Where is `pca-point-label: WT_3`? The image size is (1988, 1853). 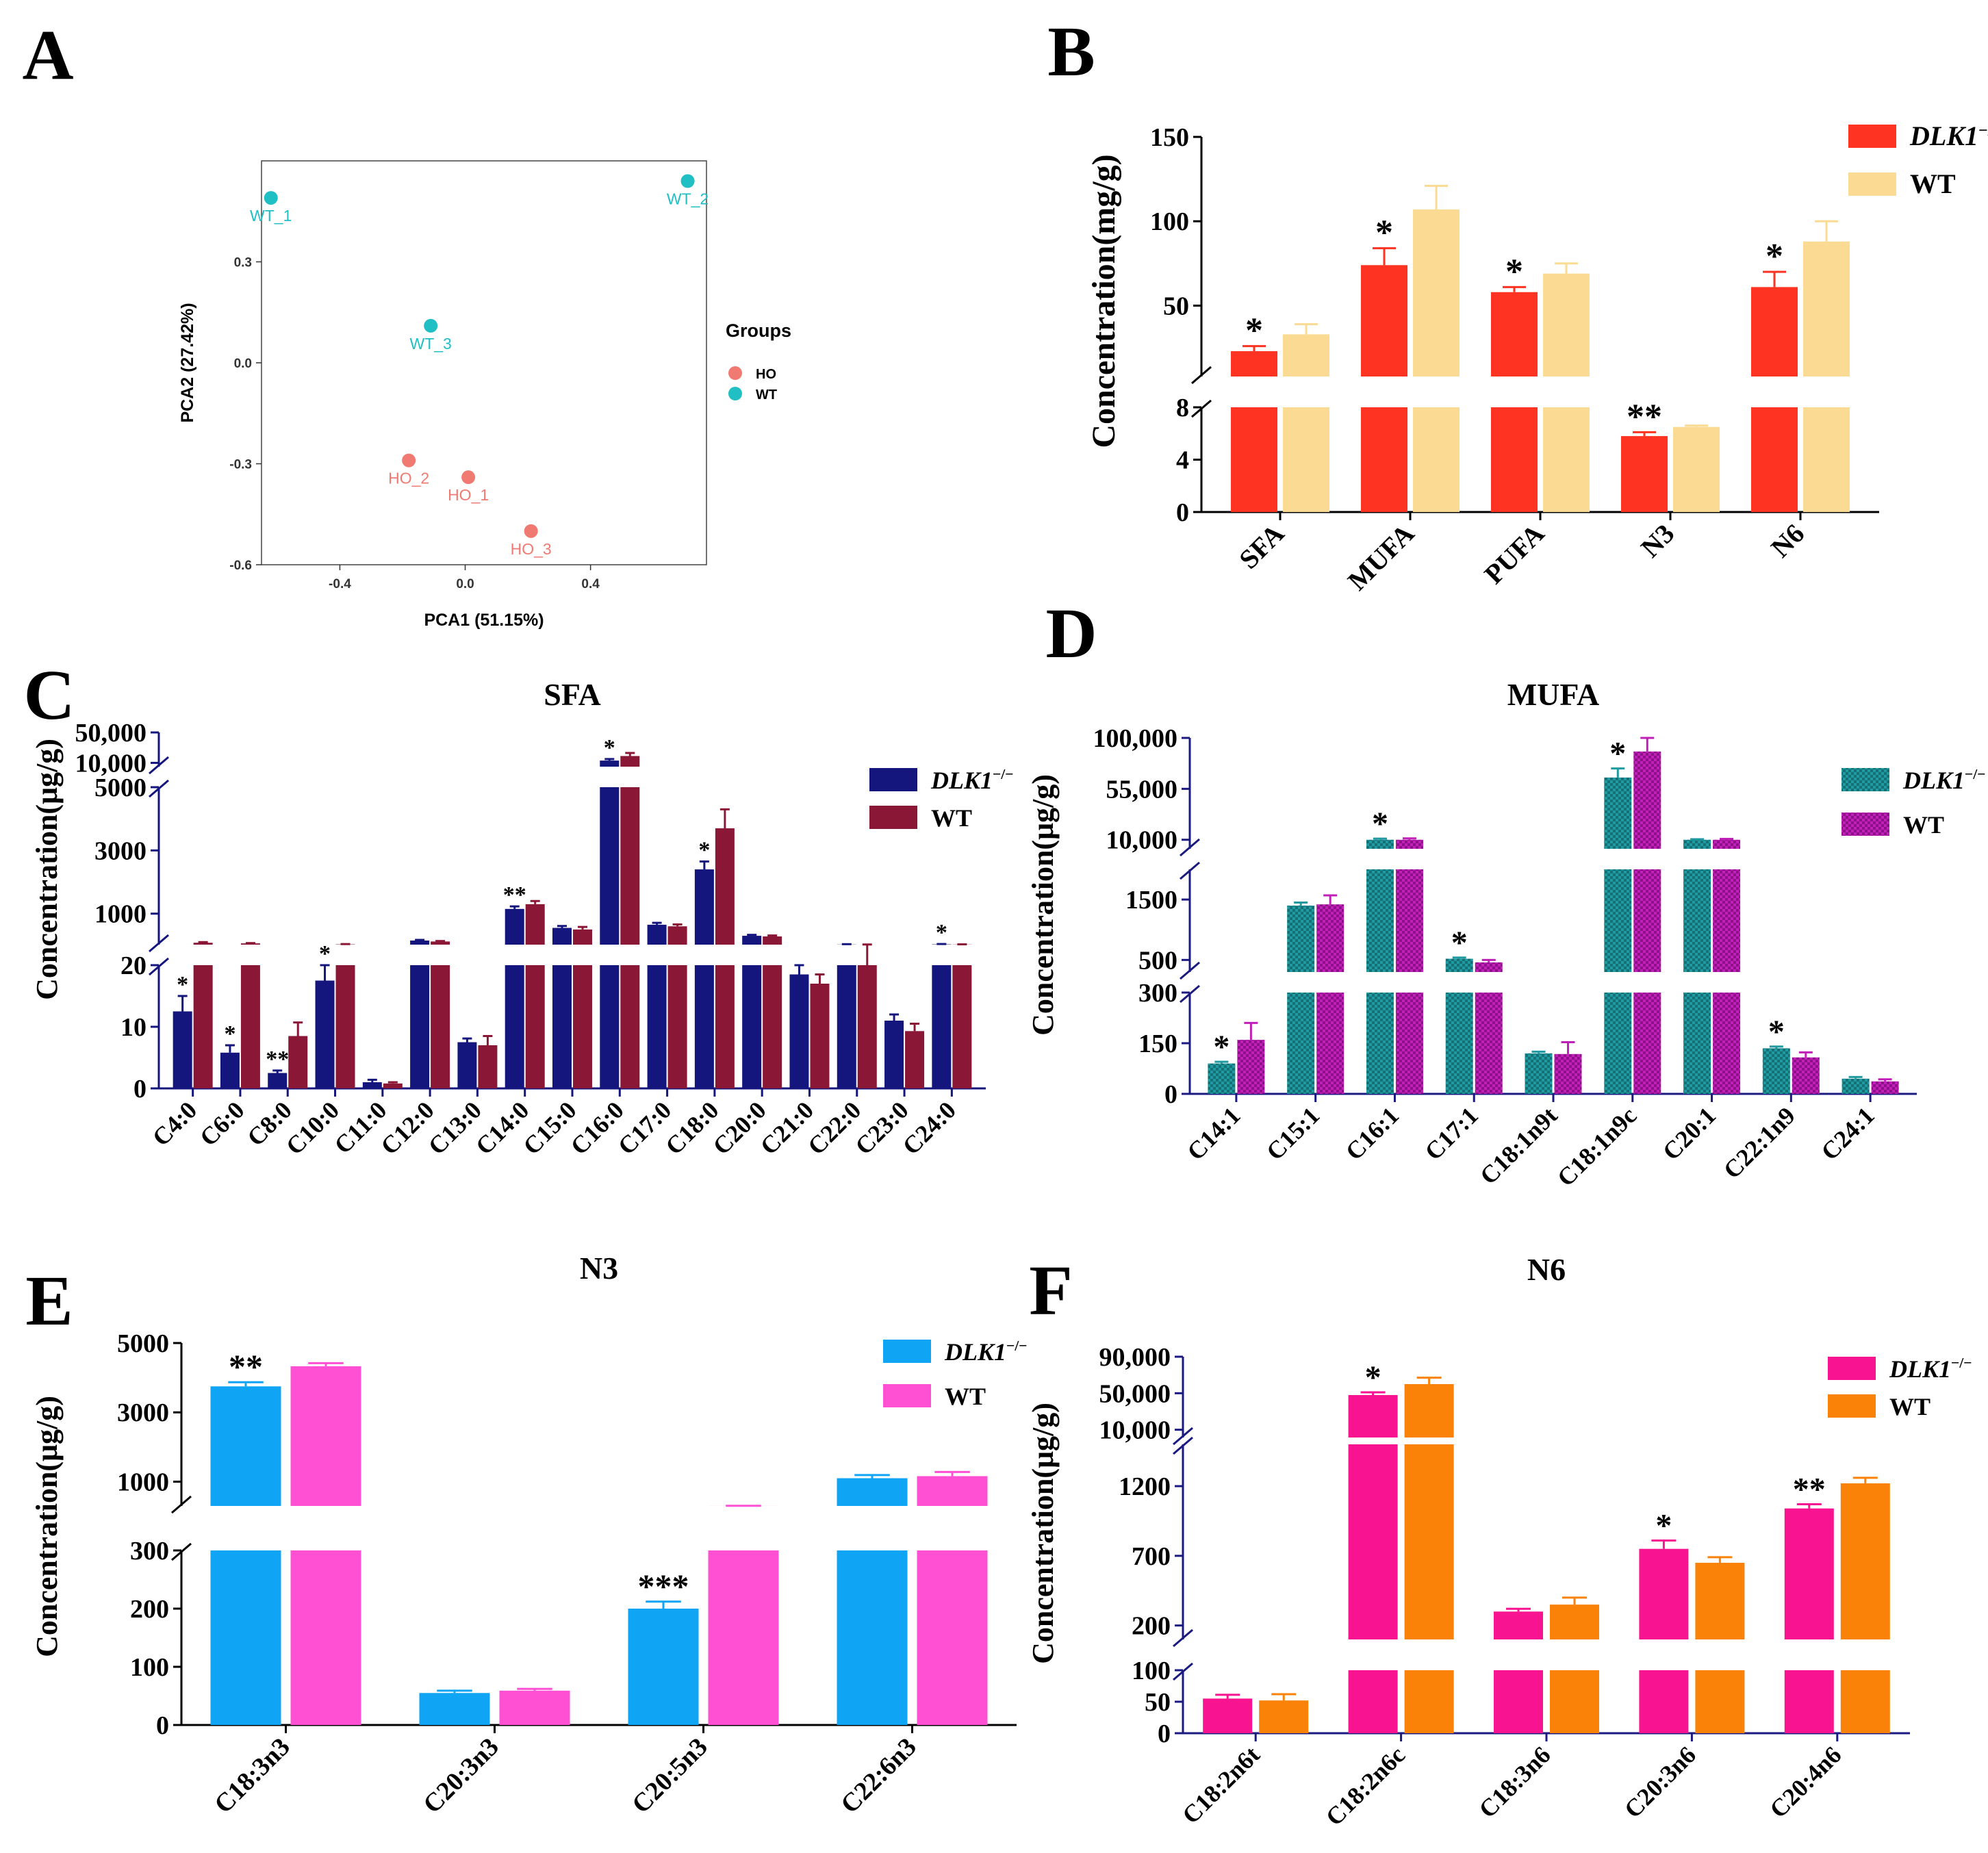
pca-point-label: WT_3 is located at coordinates (431, 344).